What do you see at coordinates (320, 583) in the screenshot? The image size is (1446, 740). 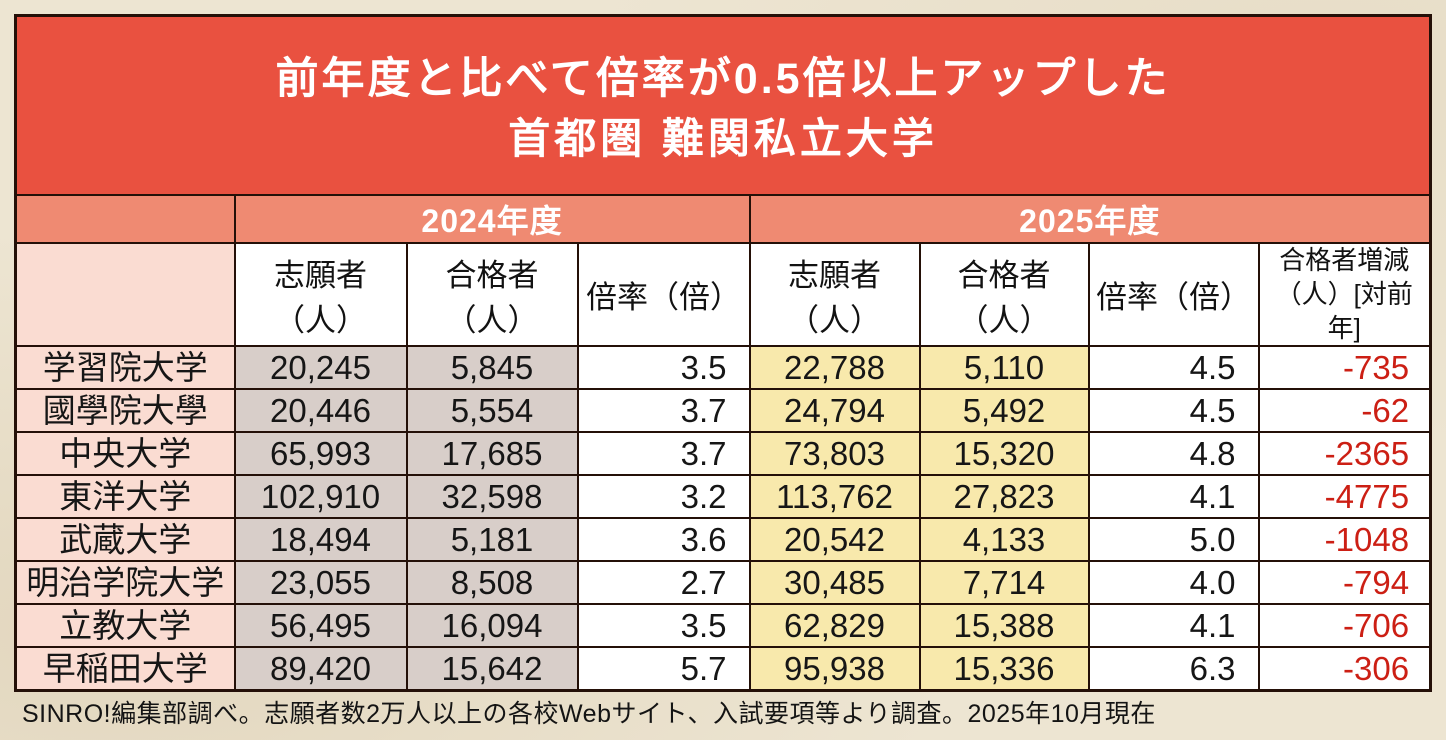 I see `applicants-2024-value: 23,055` at bounding box center [320, 583].